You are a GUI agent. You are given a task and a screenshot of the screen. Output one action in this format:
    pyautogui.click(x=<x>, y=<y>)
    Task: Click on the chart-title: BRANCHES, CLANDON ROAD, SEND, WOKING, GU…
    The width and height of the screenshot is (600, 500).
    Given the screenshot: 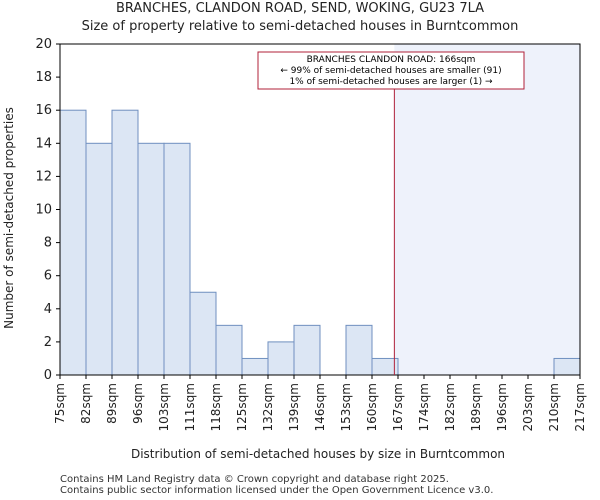 What is the action you would take?
    pyautogui.click(x=300, y=8)
    